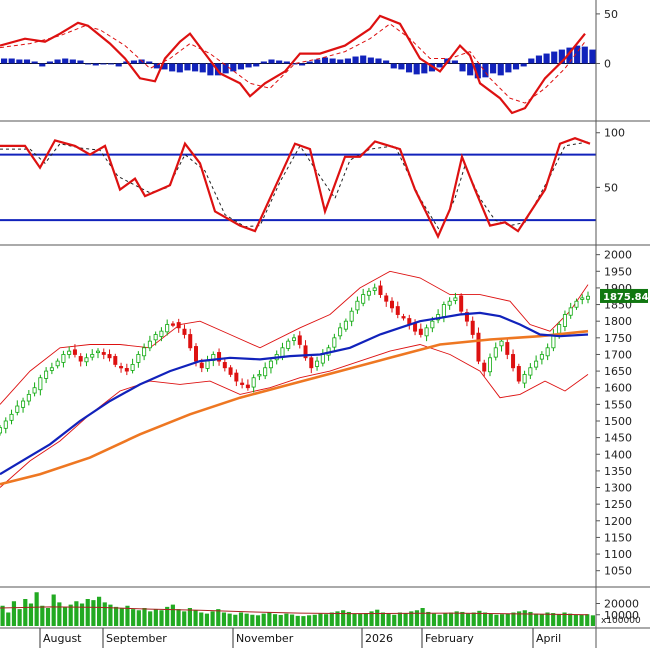 This screenshot has width=650, height=648. What do you see at coordinates (618, 404) in the screenshot?
I see `price-tick-label: 1550` at bounding box center [618, 404].